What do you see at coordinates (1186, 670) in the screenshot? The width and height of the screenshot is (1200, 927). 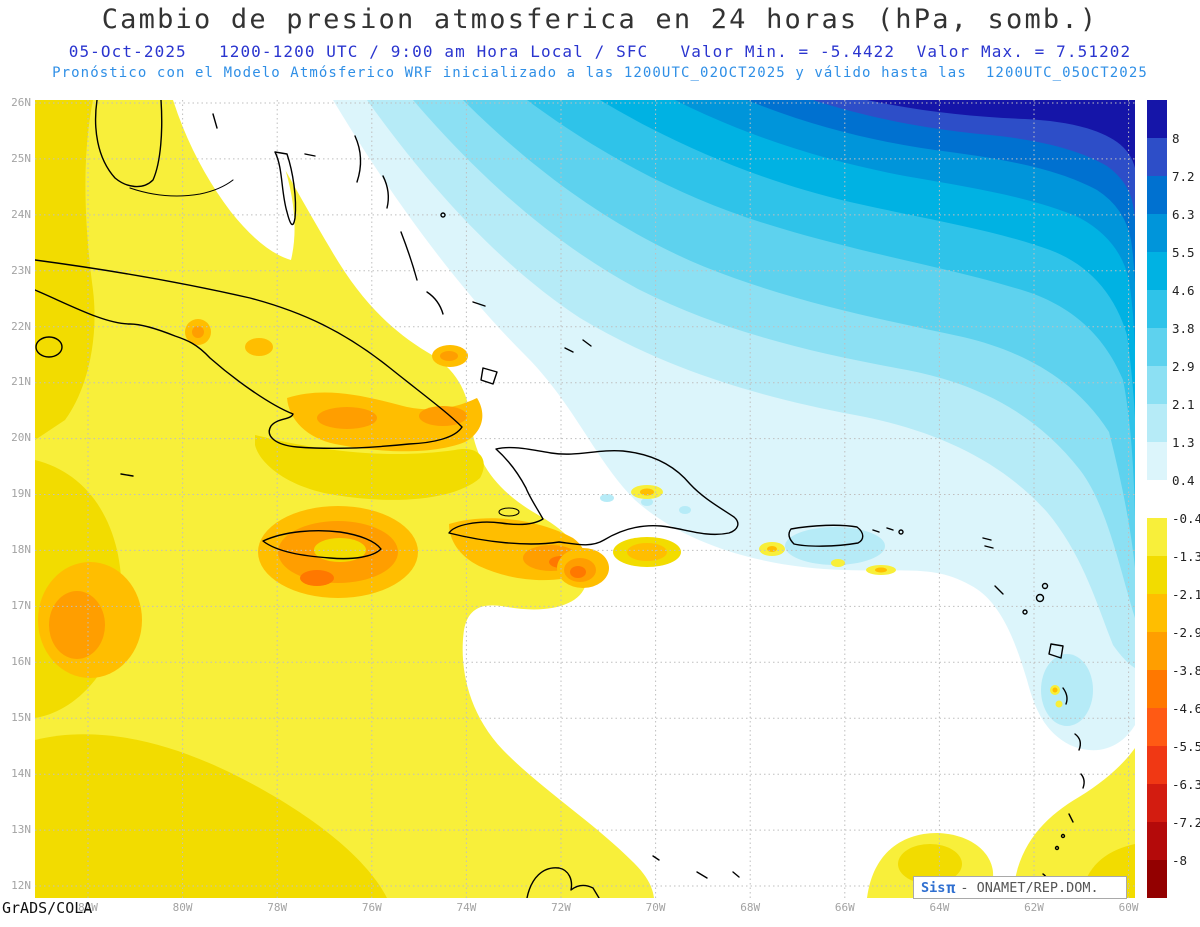 I see `colorbar-label: -3.8` at bounding box center [1186, 670].